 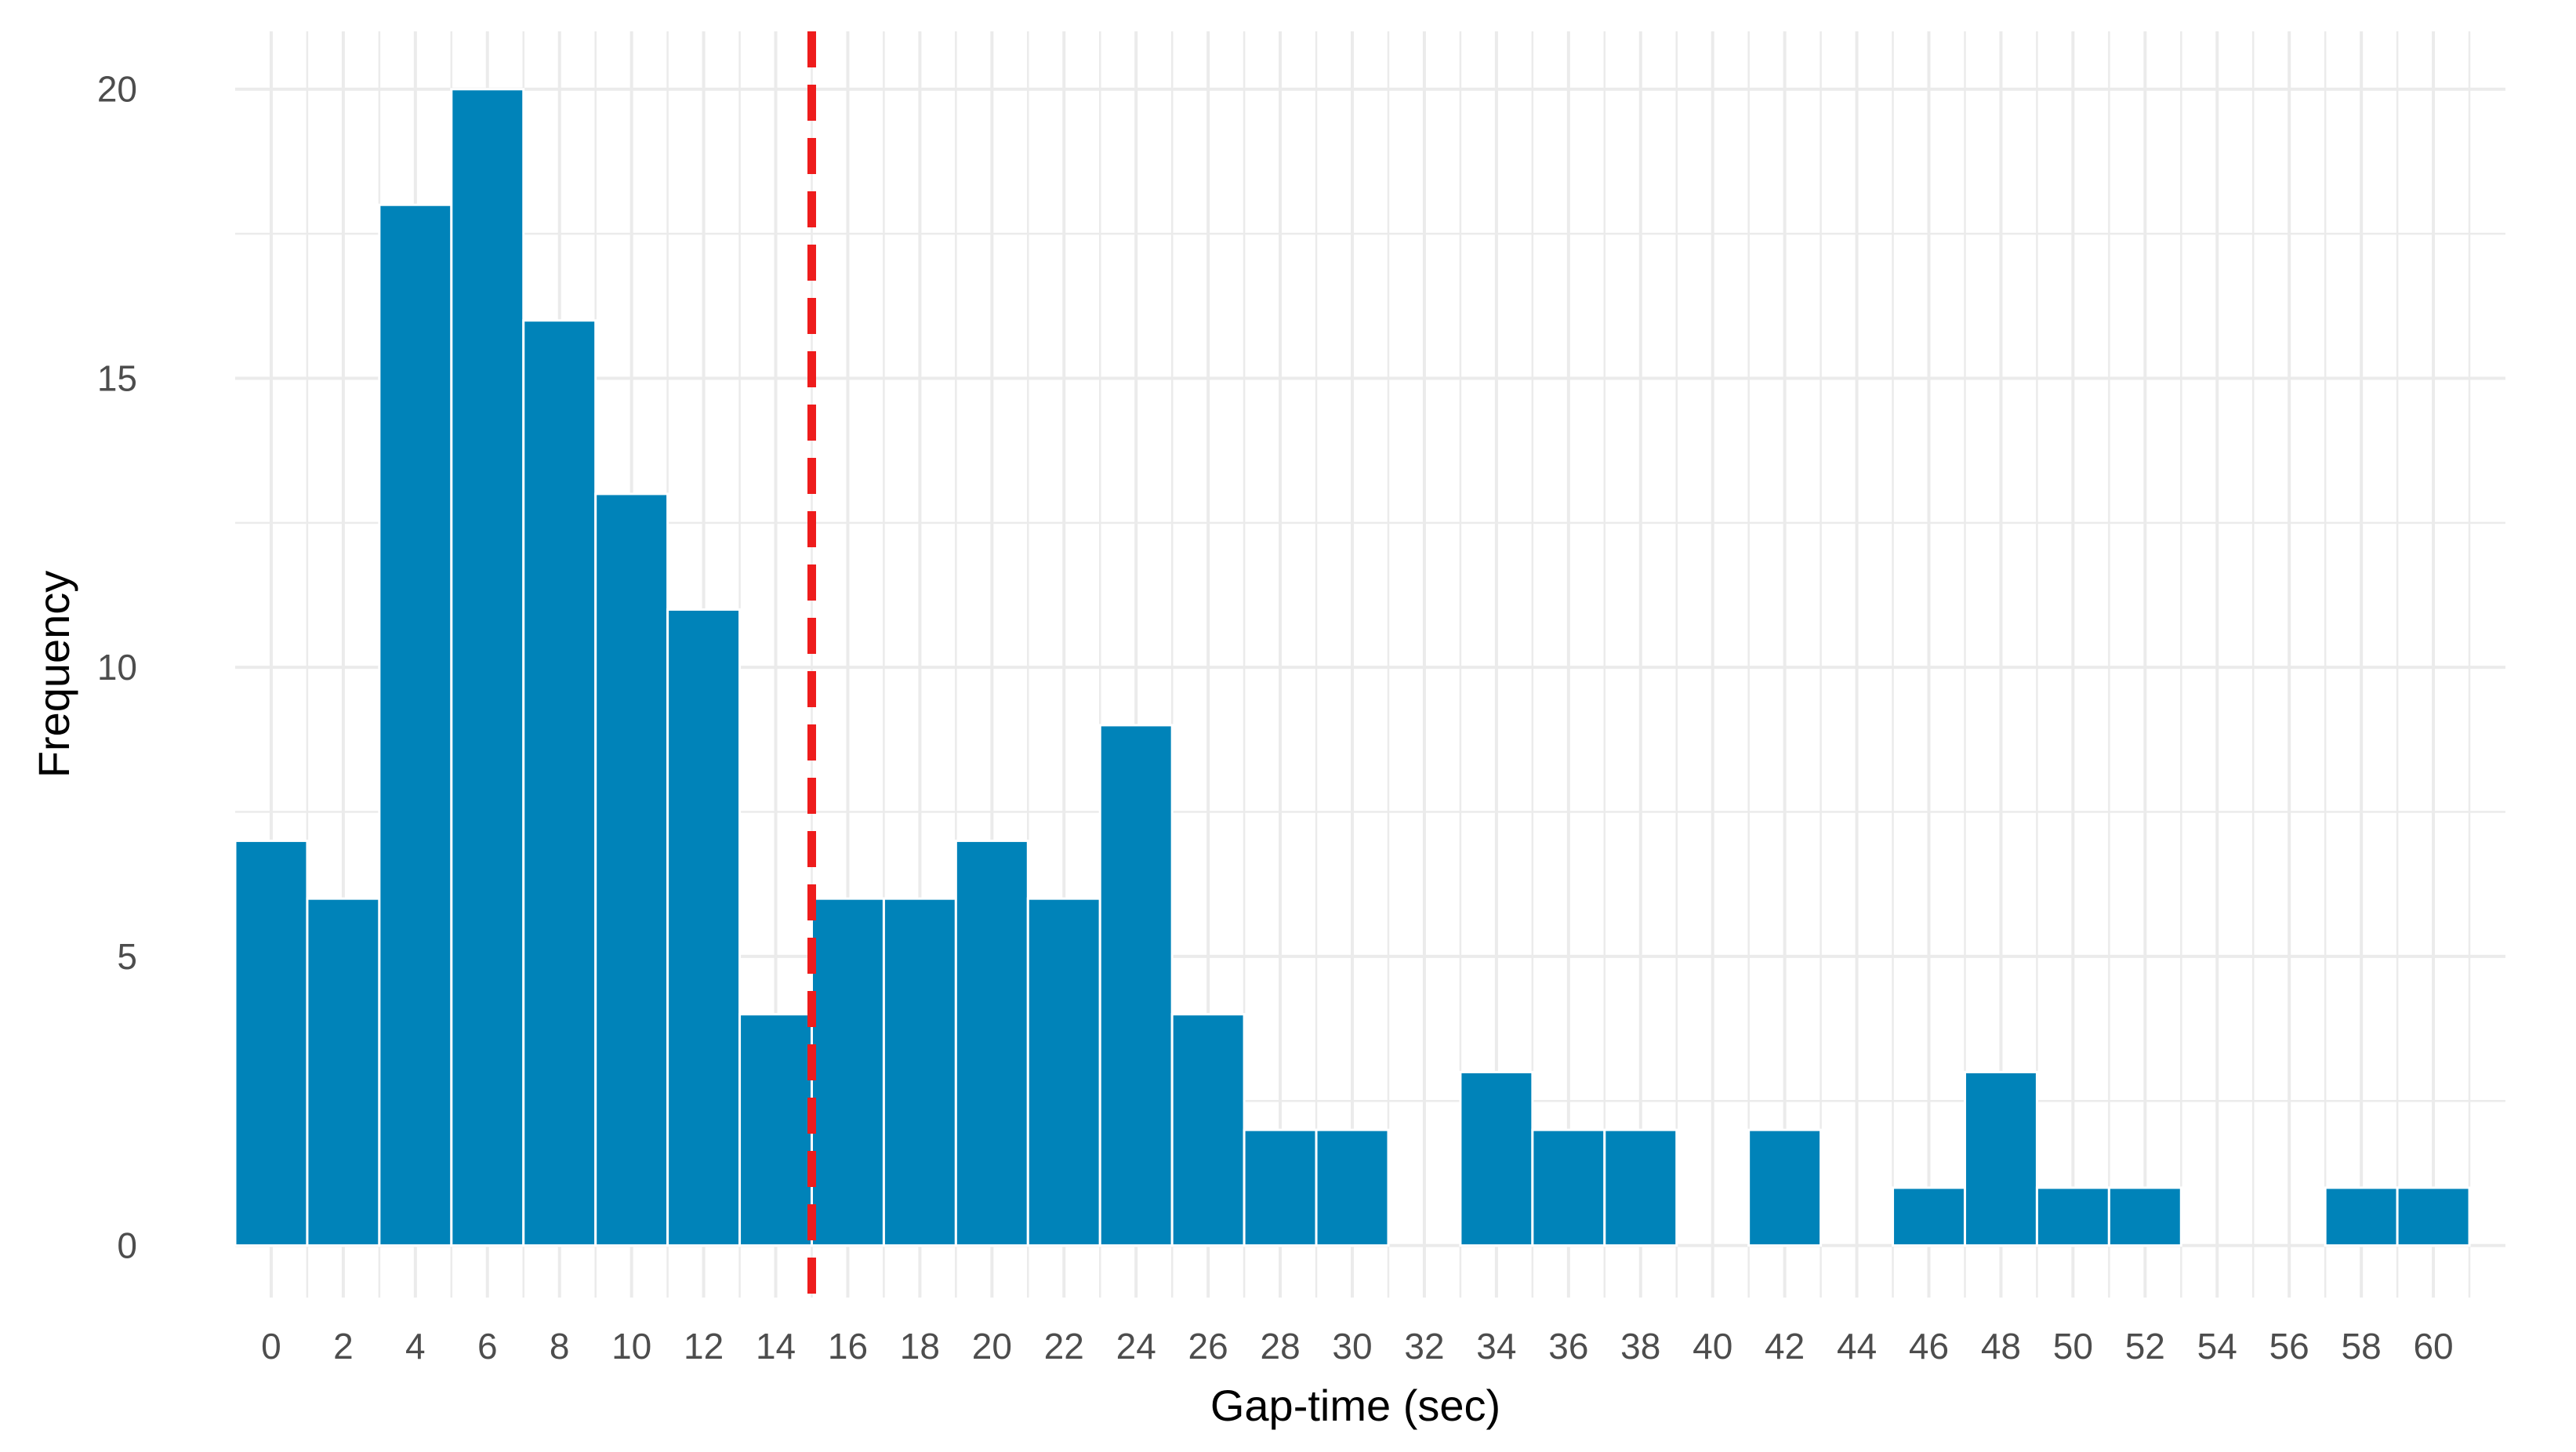 I want to click on x-tick-label: 20, so click(x=992, y=1346).